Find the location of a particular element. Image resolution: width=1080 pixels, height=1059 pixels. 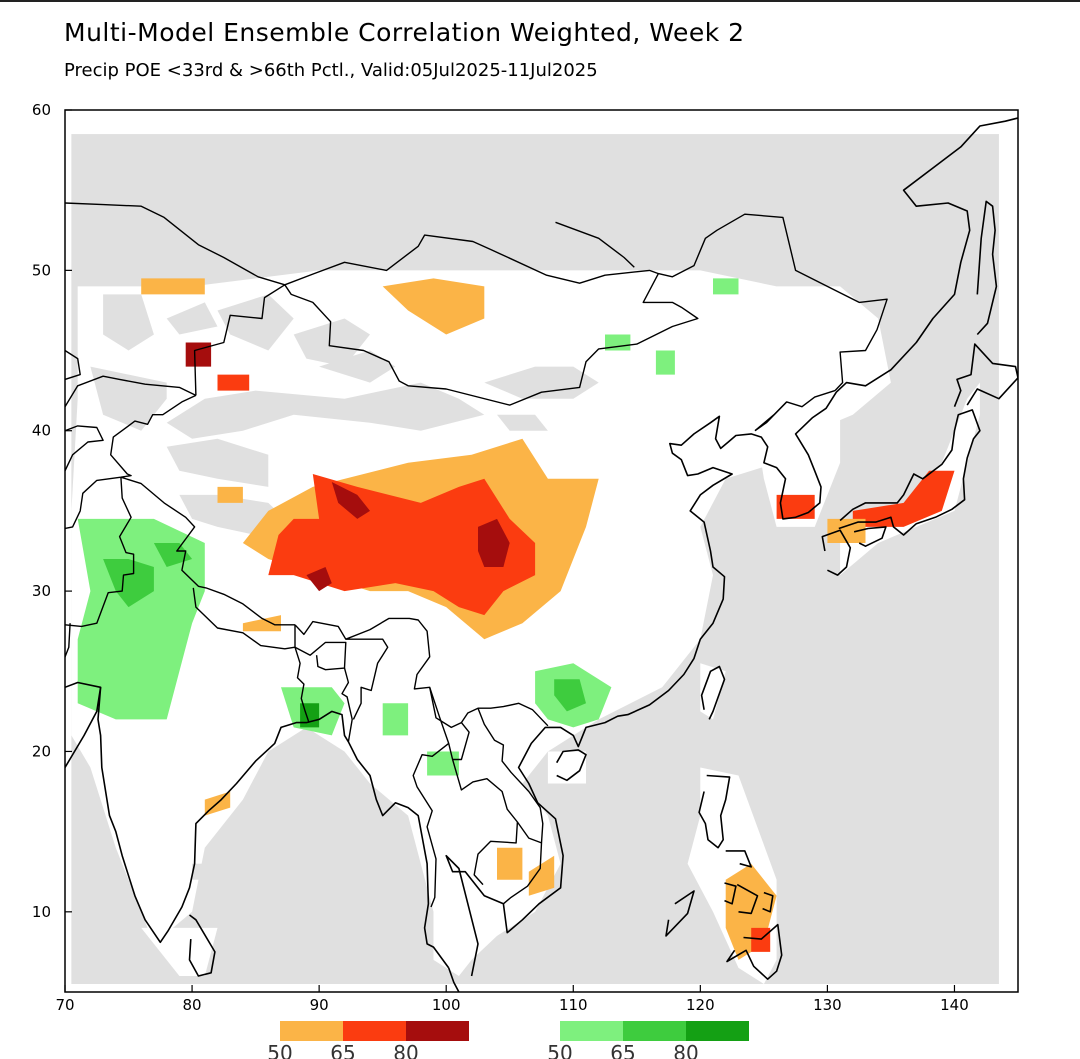

y-tick-label-20: 20 is located at coordinates (41, 751).